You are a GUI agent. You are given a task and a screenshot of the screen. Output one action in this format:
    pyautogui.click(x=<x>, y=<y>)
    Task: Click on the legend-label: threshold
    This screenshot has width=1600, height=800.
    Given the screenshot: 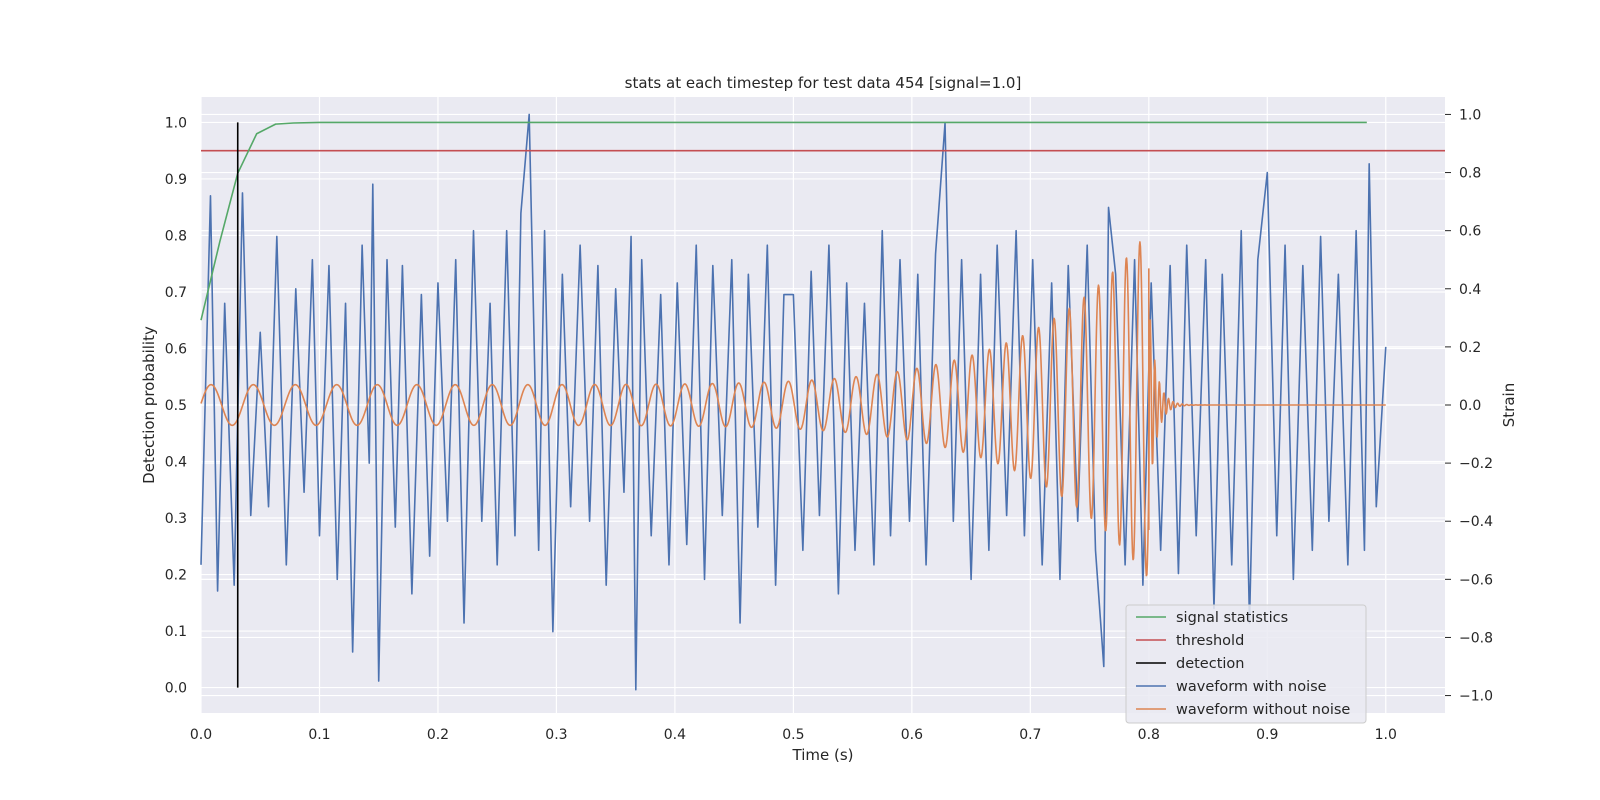 What is the action you would take?
    pyautogui.click(x=1210, y=641)
    